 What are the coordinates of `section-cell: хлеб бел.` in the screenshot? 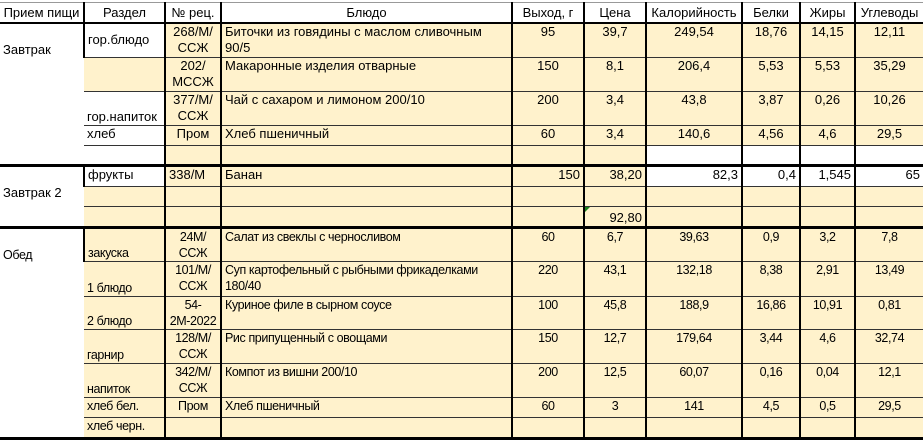 It's located at (124, 407).